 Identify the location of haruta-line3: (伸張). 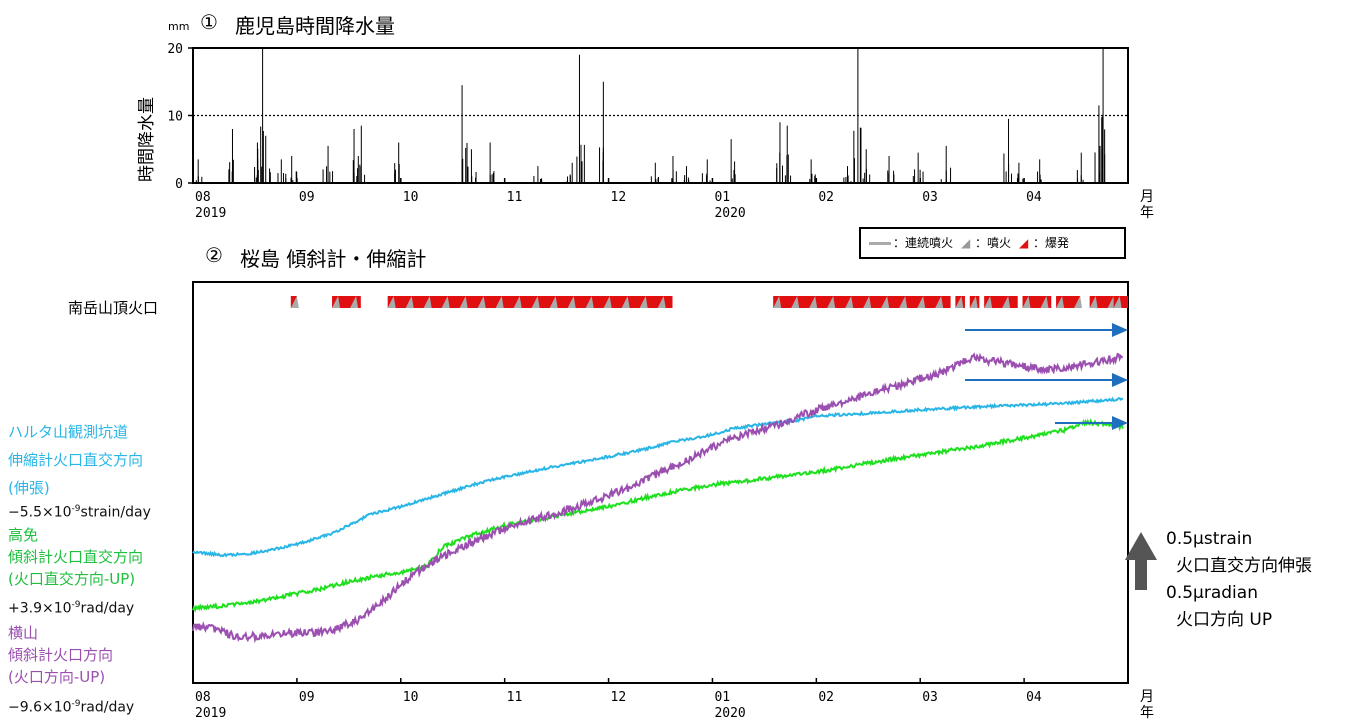
(29, 488).